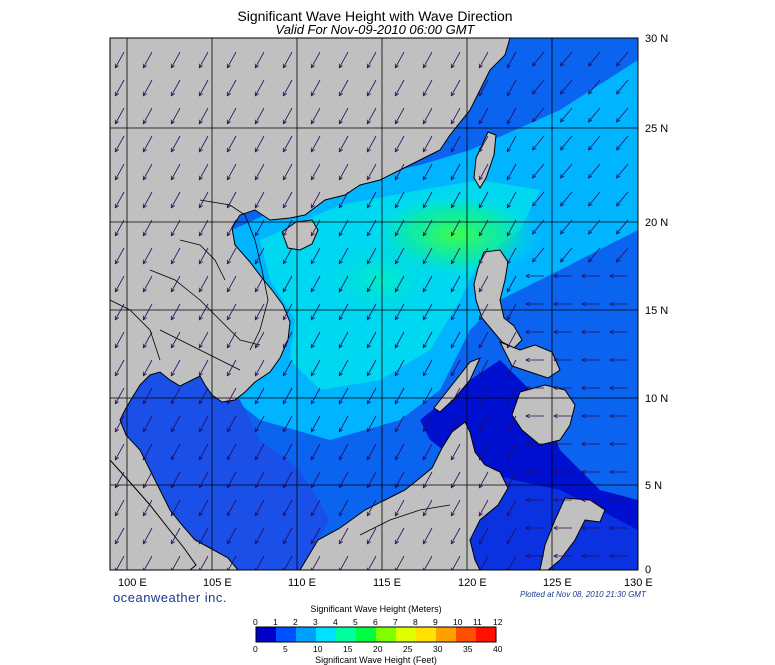 This screenshot has height=665, width=775. I want to click on colorbar-swatch, so click(466, 634).